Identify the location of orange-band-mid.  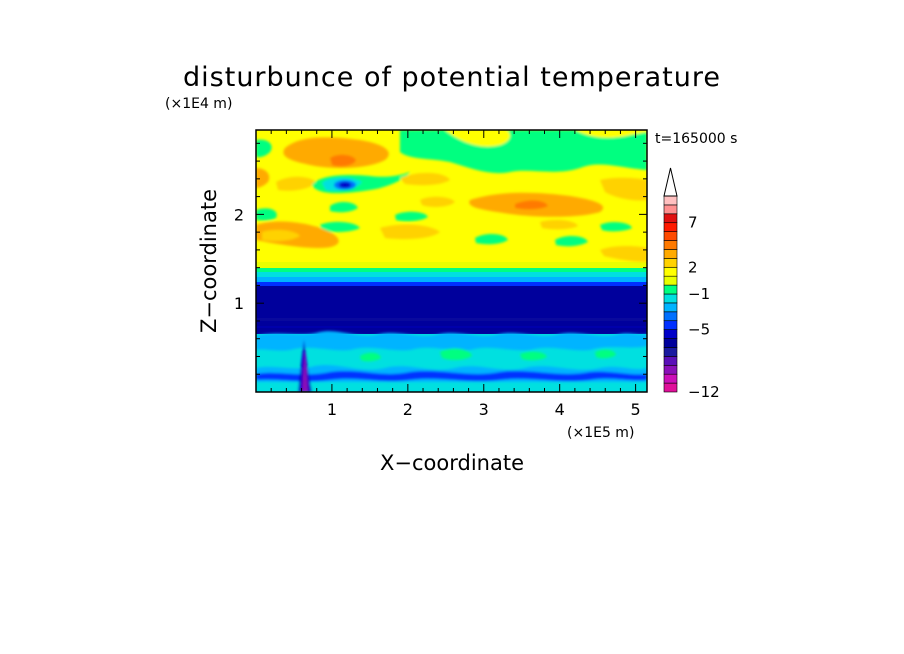
(425, 179).